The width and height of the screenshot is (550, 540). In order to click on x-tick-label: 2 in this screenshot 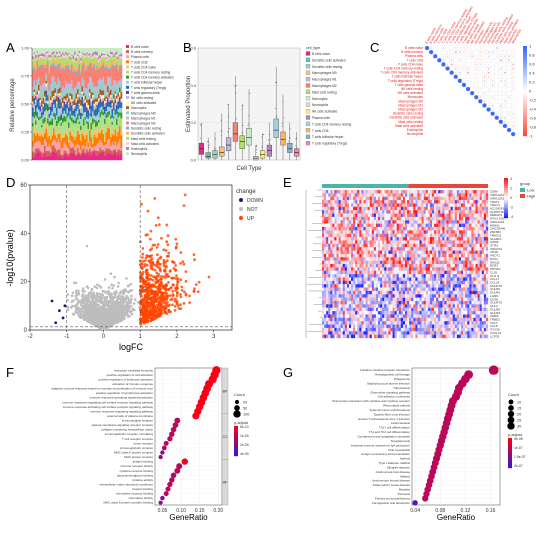, I will do `click(177, 337)`.